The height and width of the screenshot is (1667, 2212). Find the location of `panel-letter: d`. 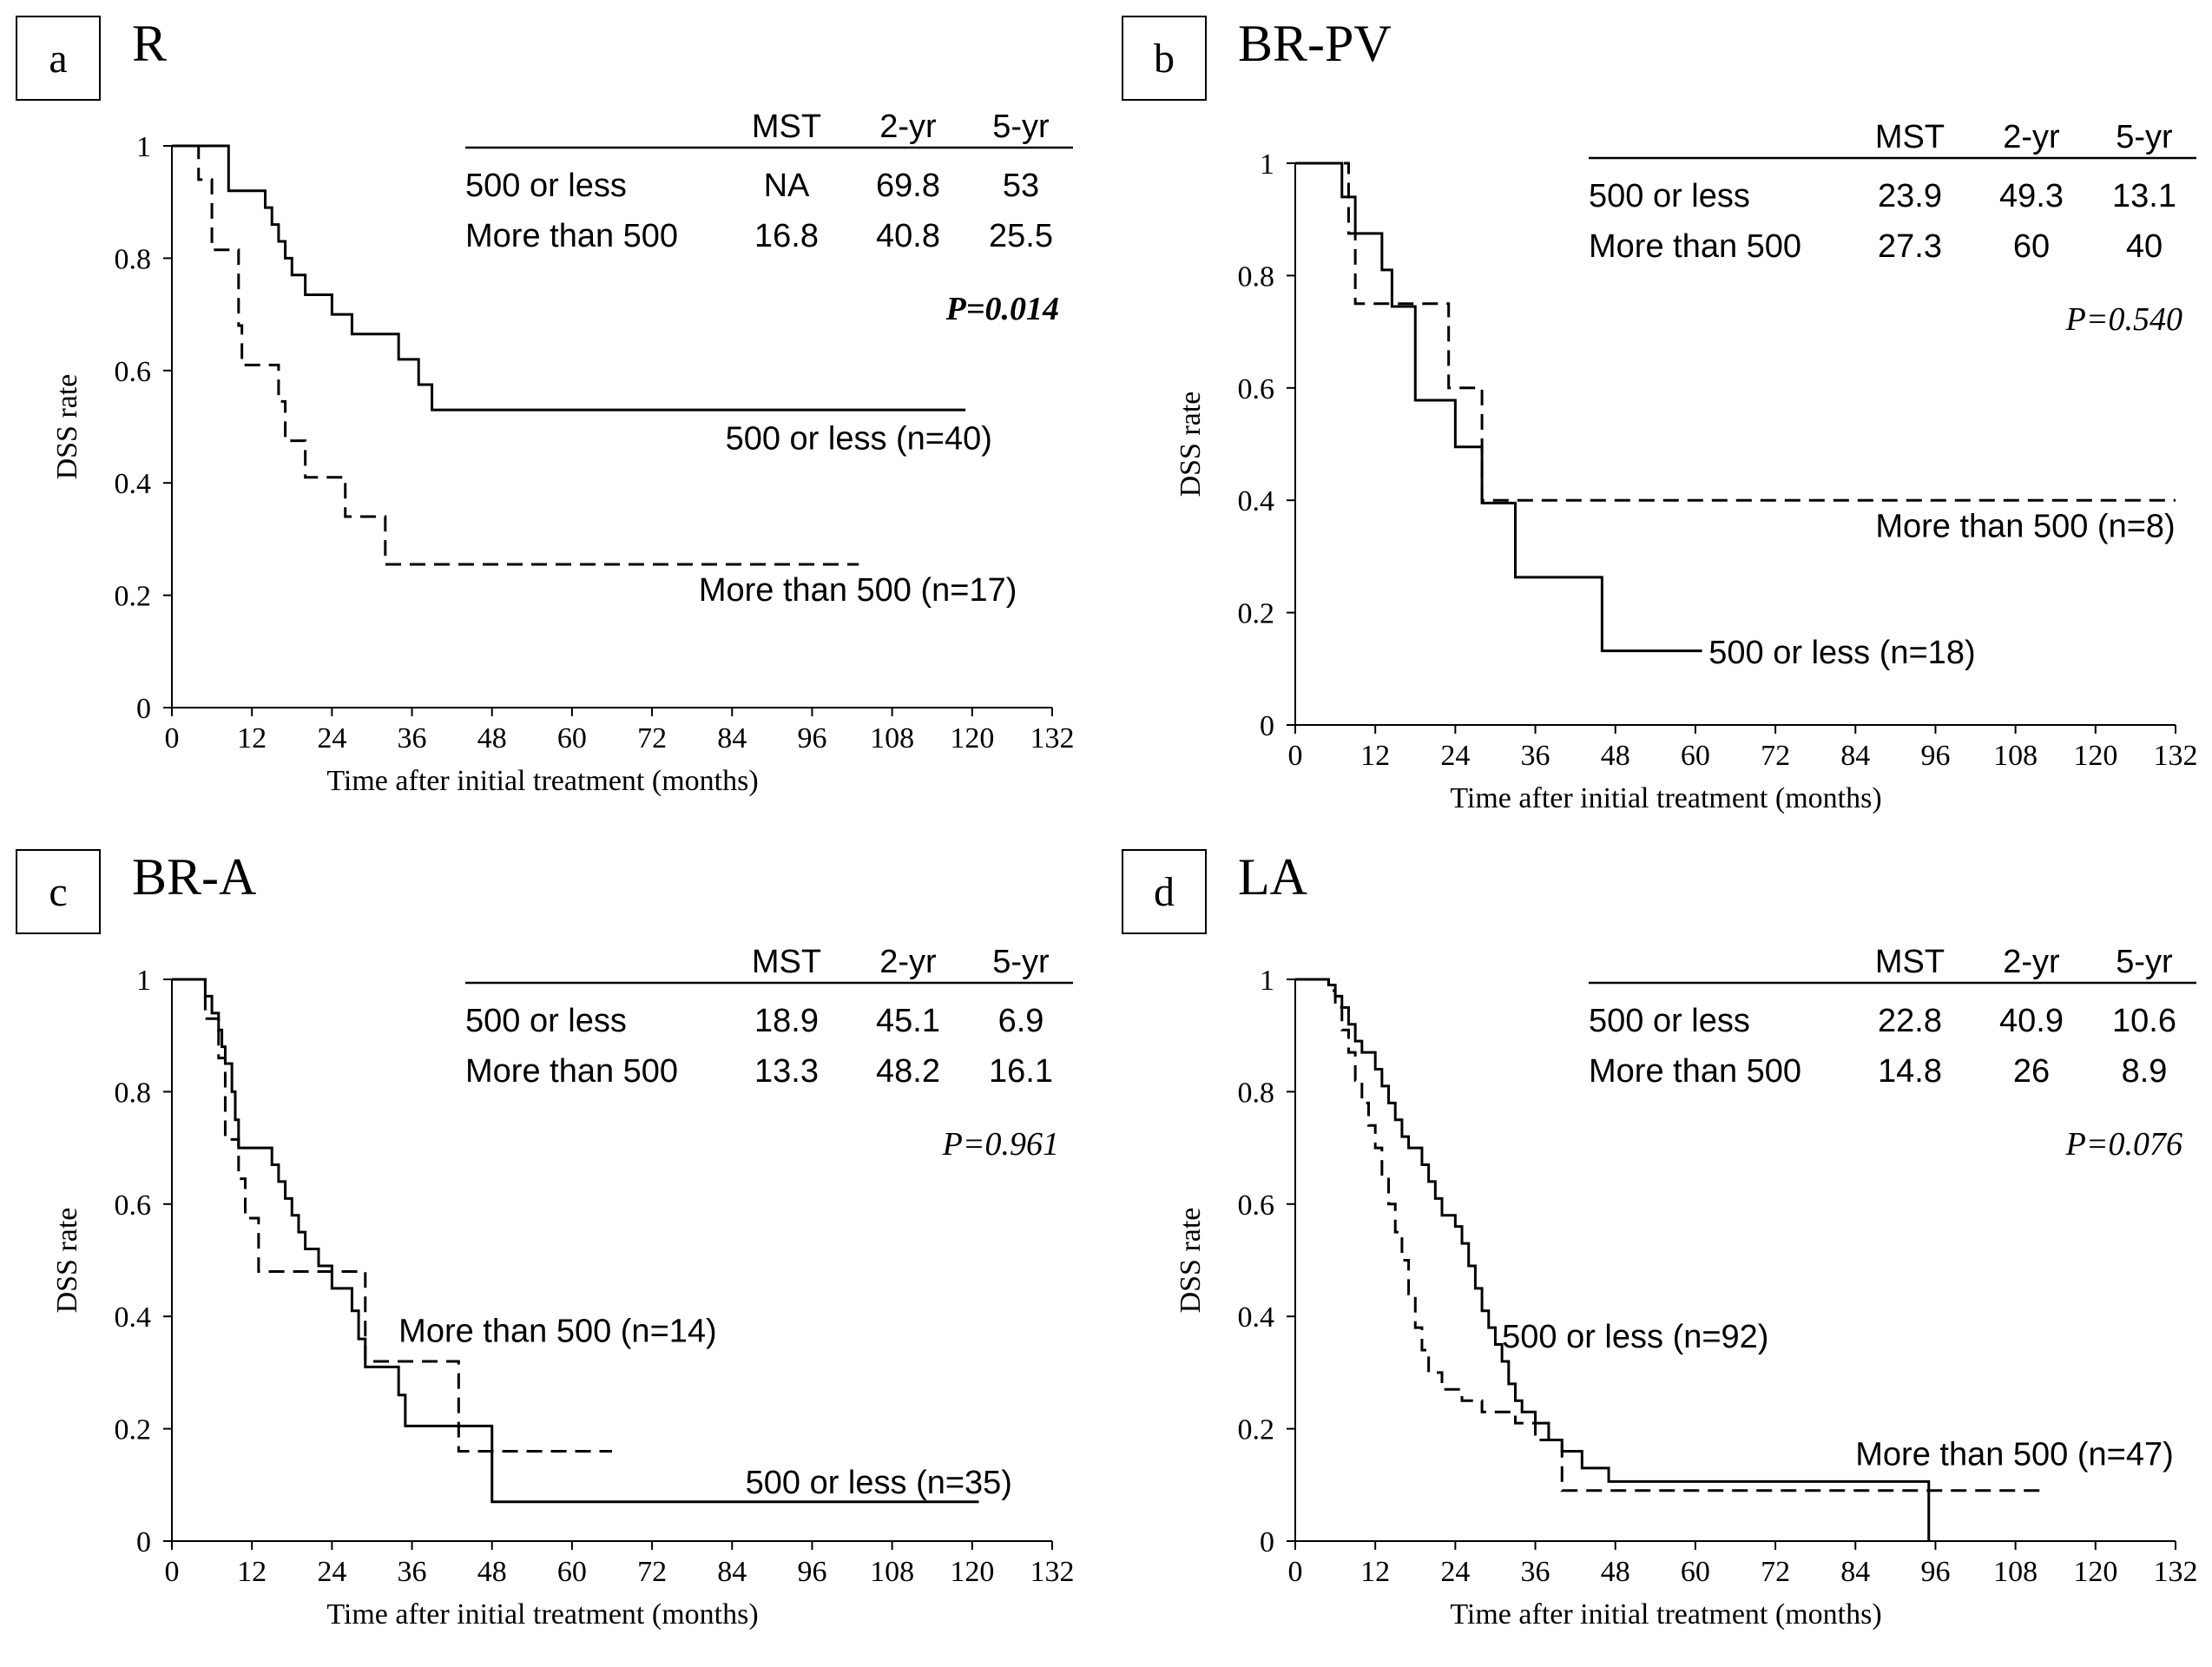

panel-letter: d is located at coordinates (1164, 891).